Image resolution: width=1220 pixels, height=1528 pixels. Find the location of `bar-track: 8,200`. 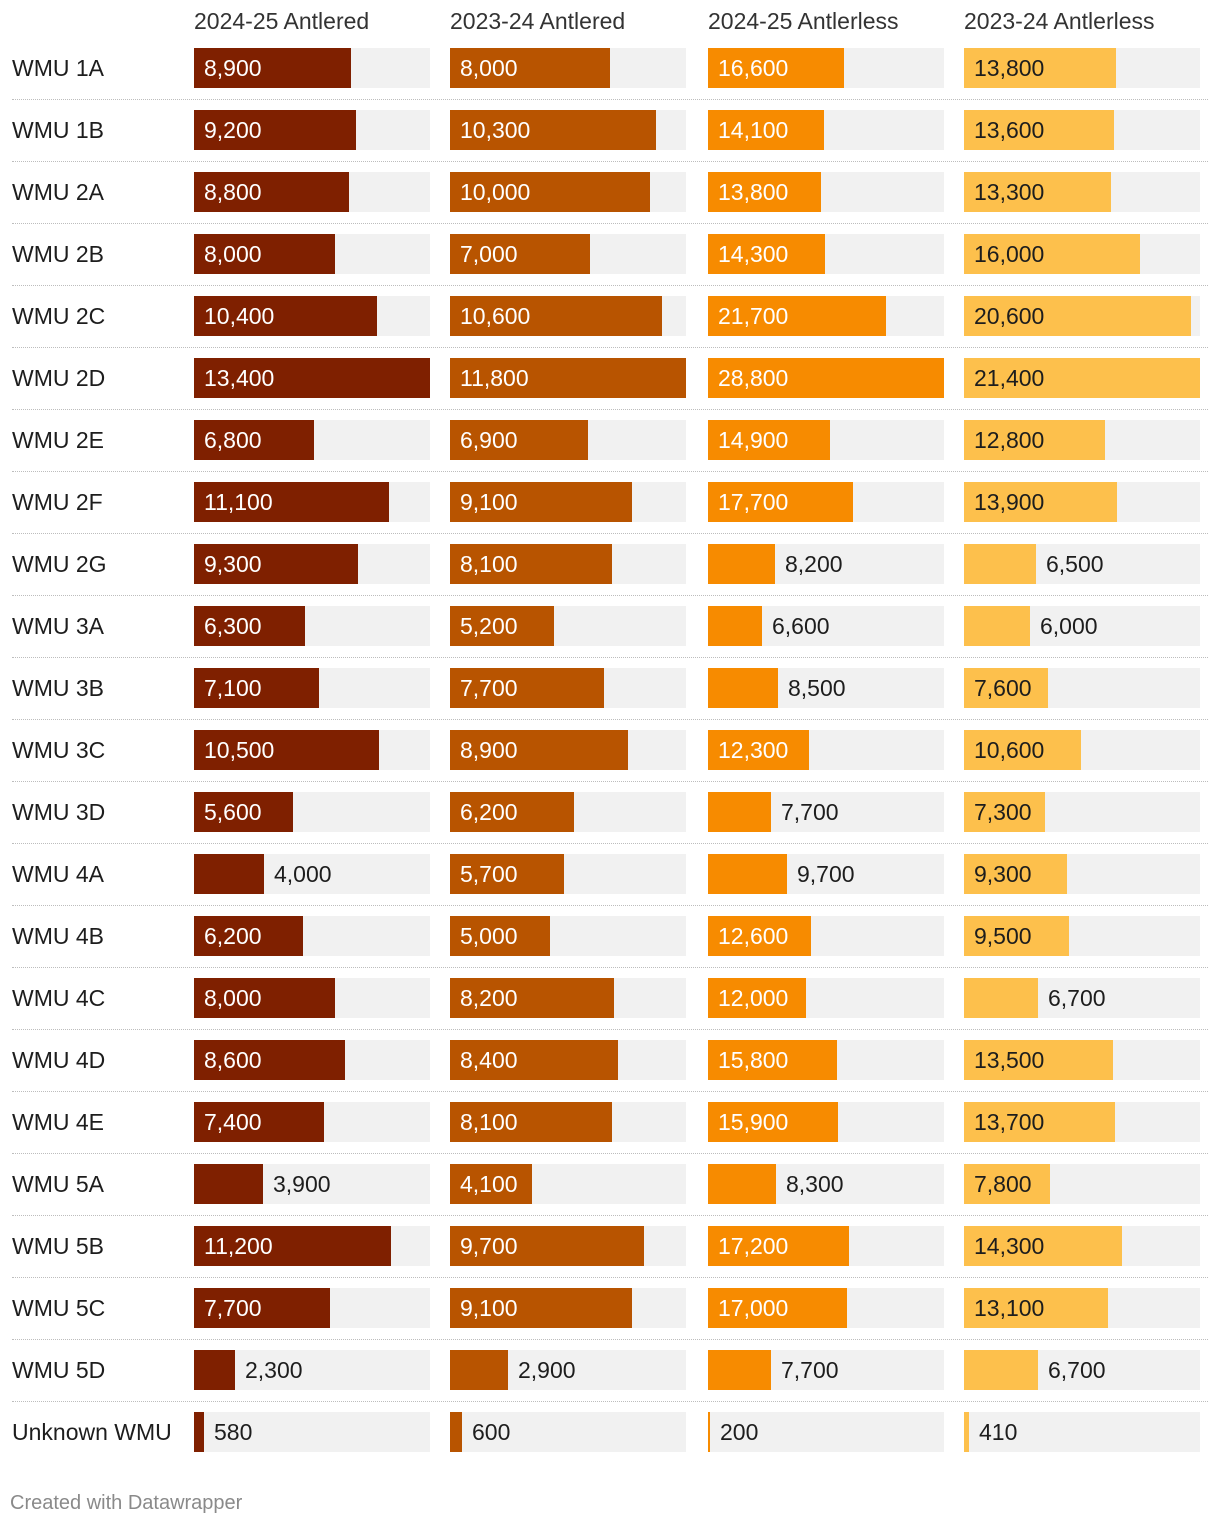

bar-track: 8,200 is located at coordinates (826, 564).